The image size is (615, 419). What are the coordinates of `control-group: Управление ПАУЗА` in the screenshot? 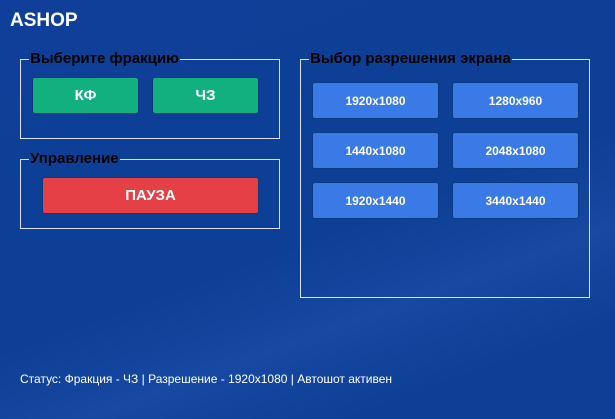 It's located at (150, 190).